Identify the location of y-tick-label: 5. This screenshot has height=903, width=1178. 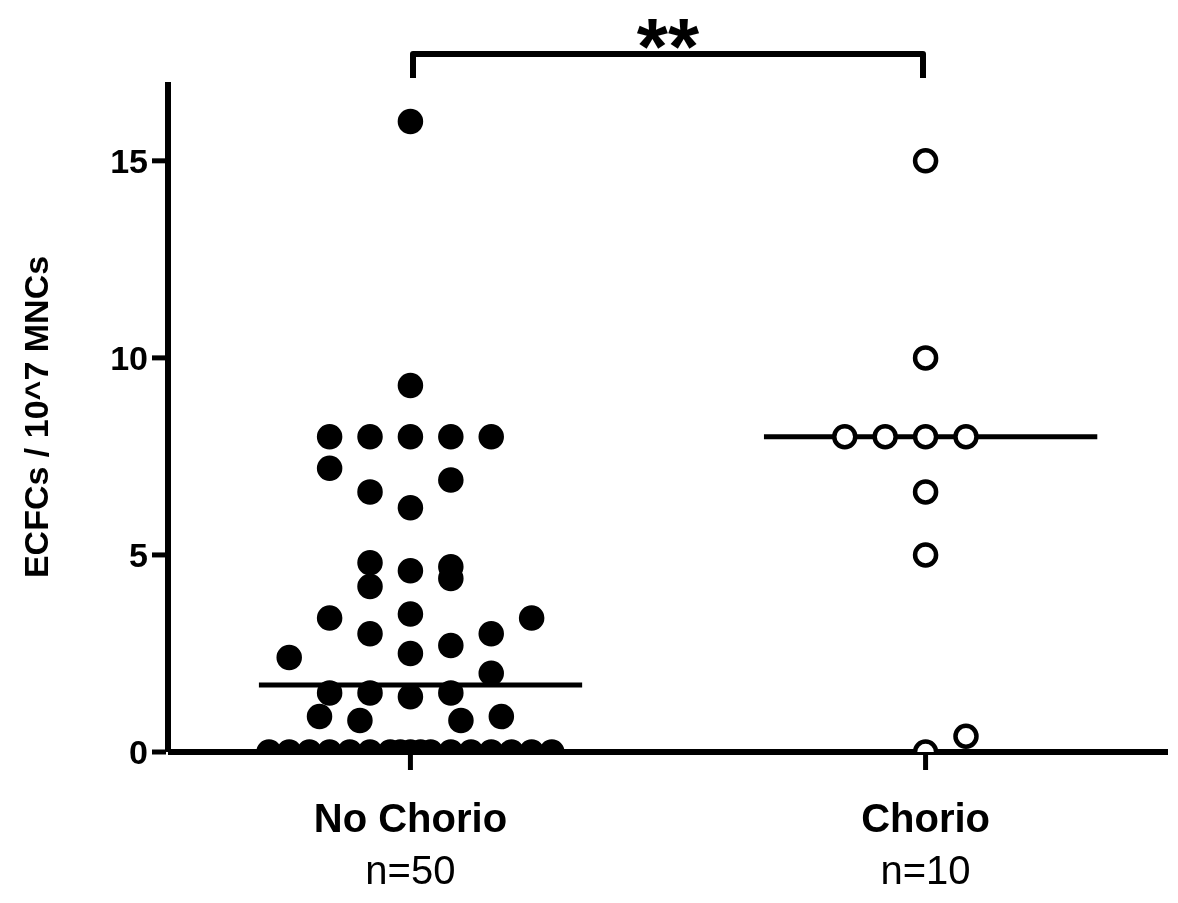
(138, 554).